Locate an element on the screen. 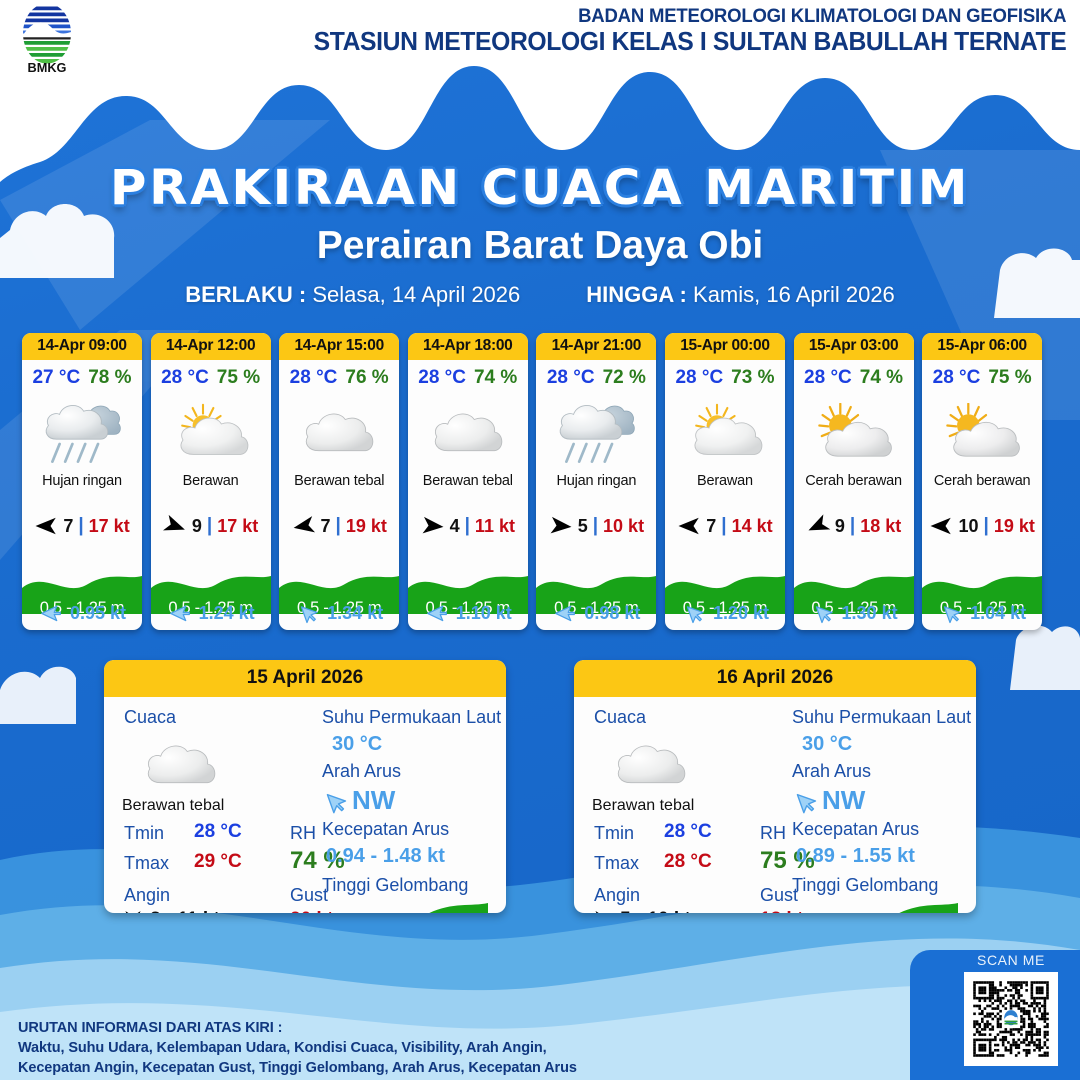 This screenshot has height=1080, width=1080. daily-sst-value: 30 °C is located at coordinates (357, 744).